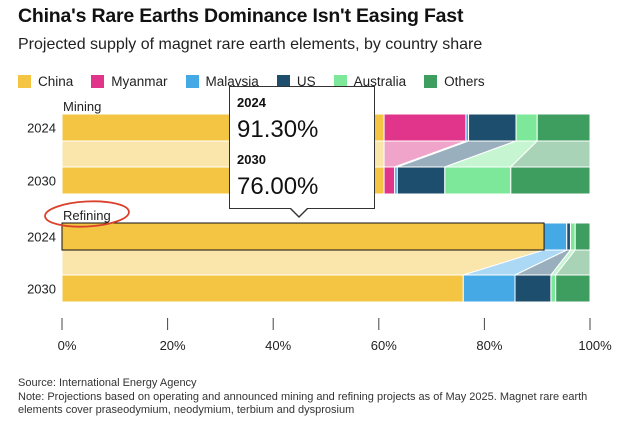 The image size is (624, 432). I want to click on annotation-circle-refining, so click(87, 214).